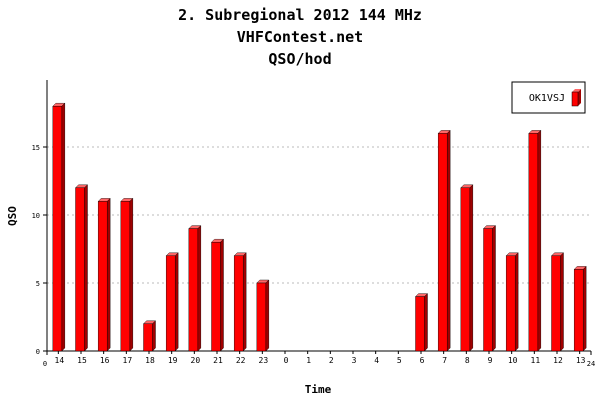 This screenshot has height=400, width=600. Describe the element at coordinates (60, 360) in the screenshot. I see `x-tick-label: 14` at that location.